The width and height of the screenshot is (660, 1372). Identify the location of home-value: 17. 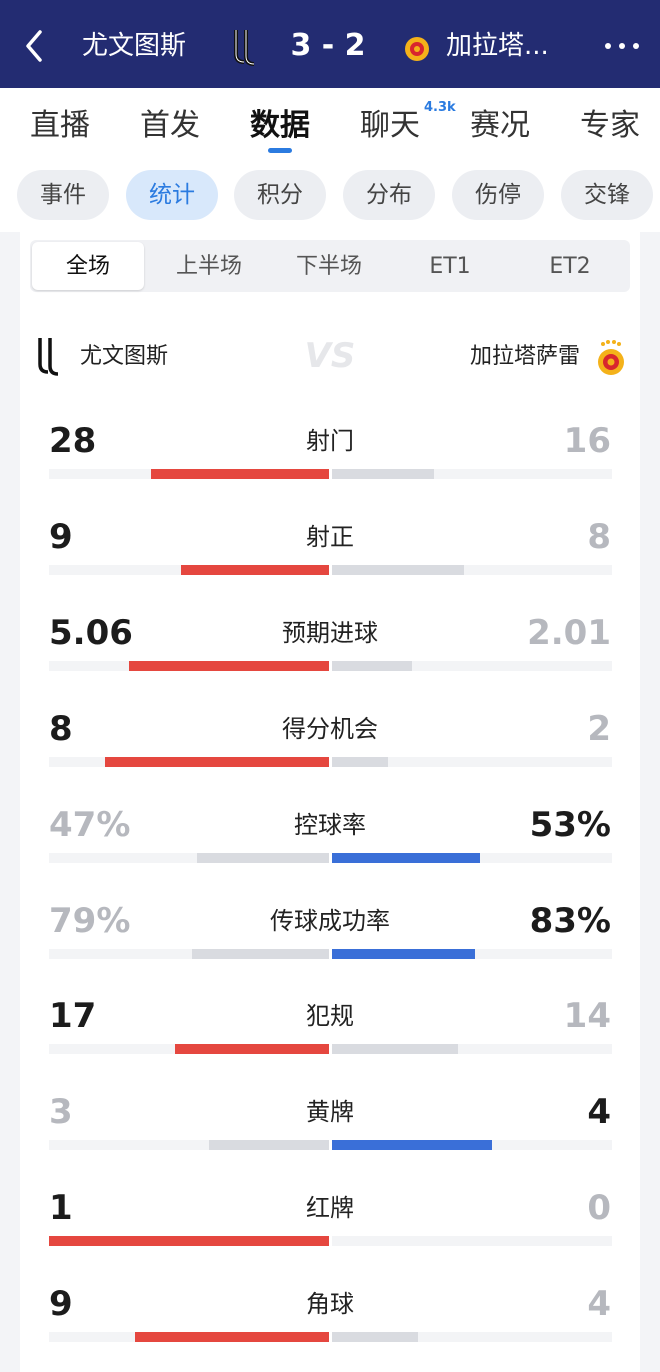
(73, 1016).